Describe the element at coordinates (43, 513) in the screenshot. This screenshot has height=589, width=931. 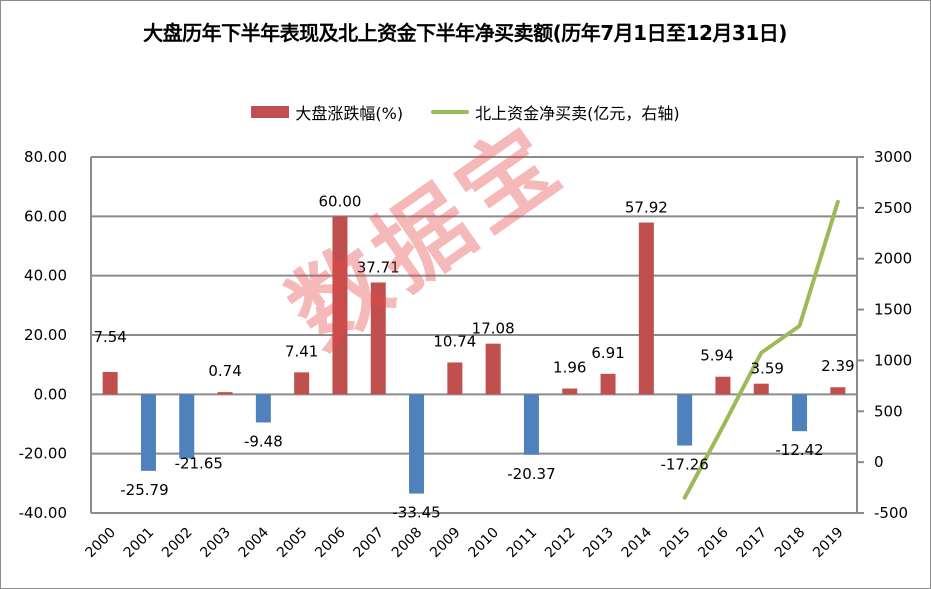
I see `left-axis-tick-label: -40.00` at that location.